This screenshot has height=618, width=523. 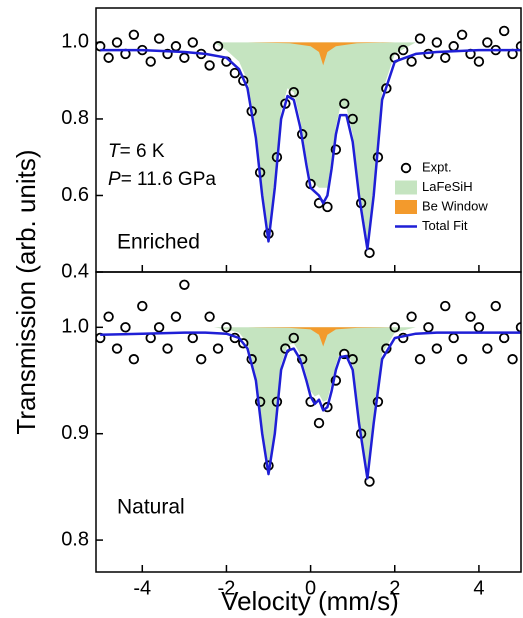 I want to click on pressure-label: P= 11.6 GPa, so click(x=162, y=179).